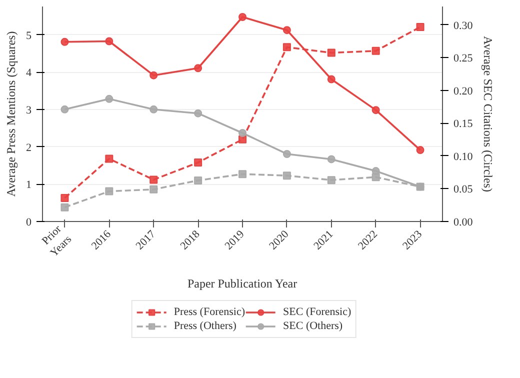 The height and width of the screenshot is (378, 520). What do you see at coordinates (464, 58) in the screenshot?
I see `y2-tick-label: 0.25` at bounding box center [464, 58].